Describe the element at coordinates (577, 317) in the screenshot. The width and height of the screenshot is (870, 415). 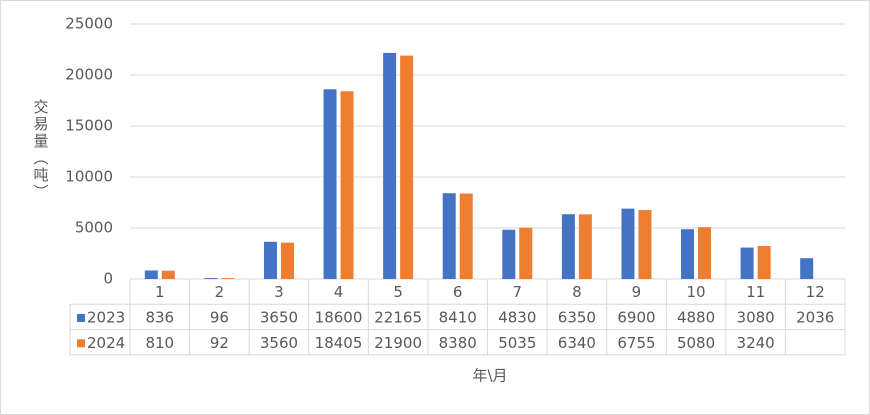
I see `table-value: 6350` at that location.